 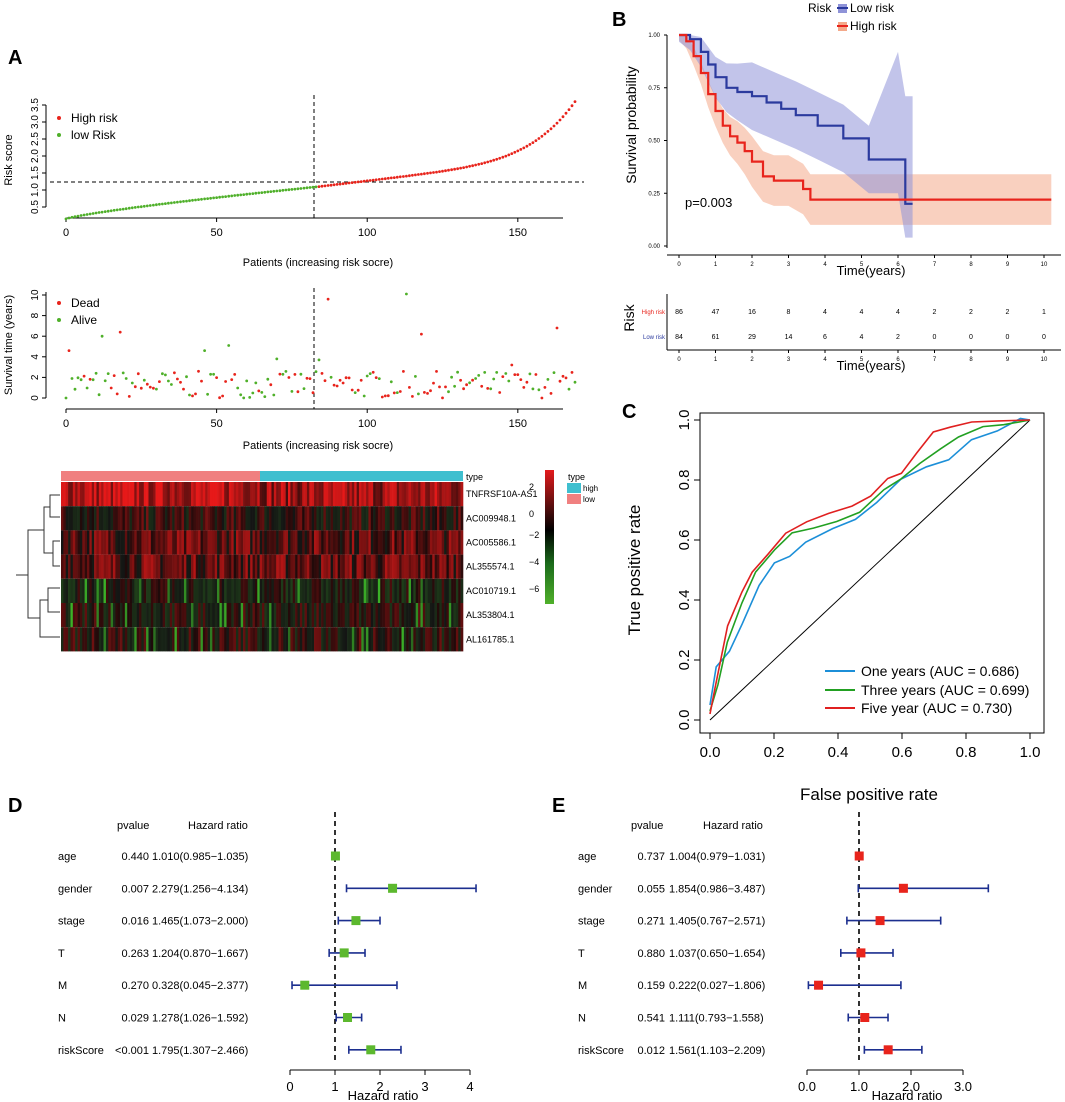 What do you see at coordinates (491, 543) in the screenshot?
I see `gene-label: AC005586.1` at bounding box center [491, 543].